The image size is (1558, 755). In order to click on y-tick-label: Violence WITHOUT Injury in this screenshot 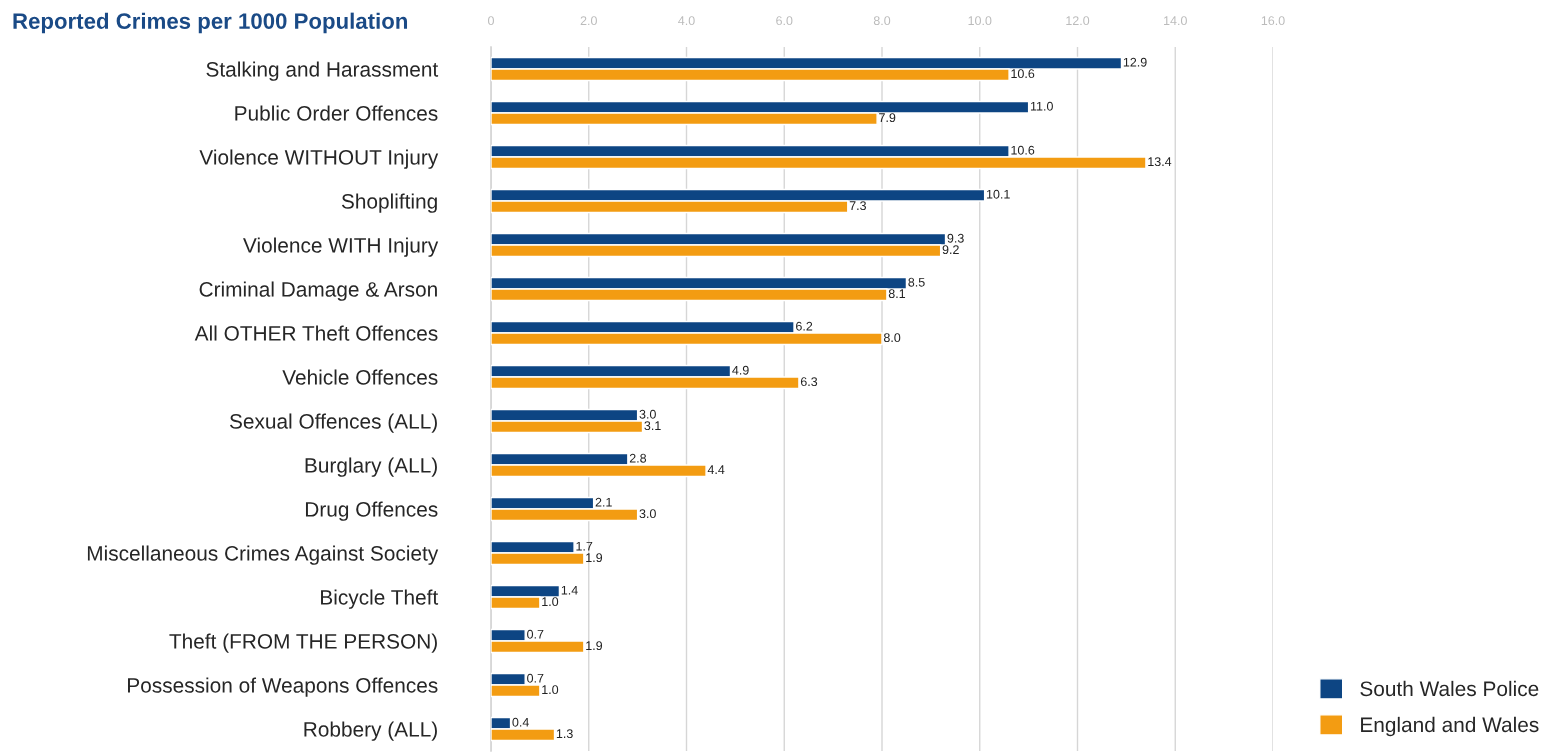, I will do `click(319, 159)`.